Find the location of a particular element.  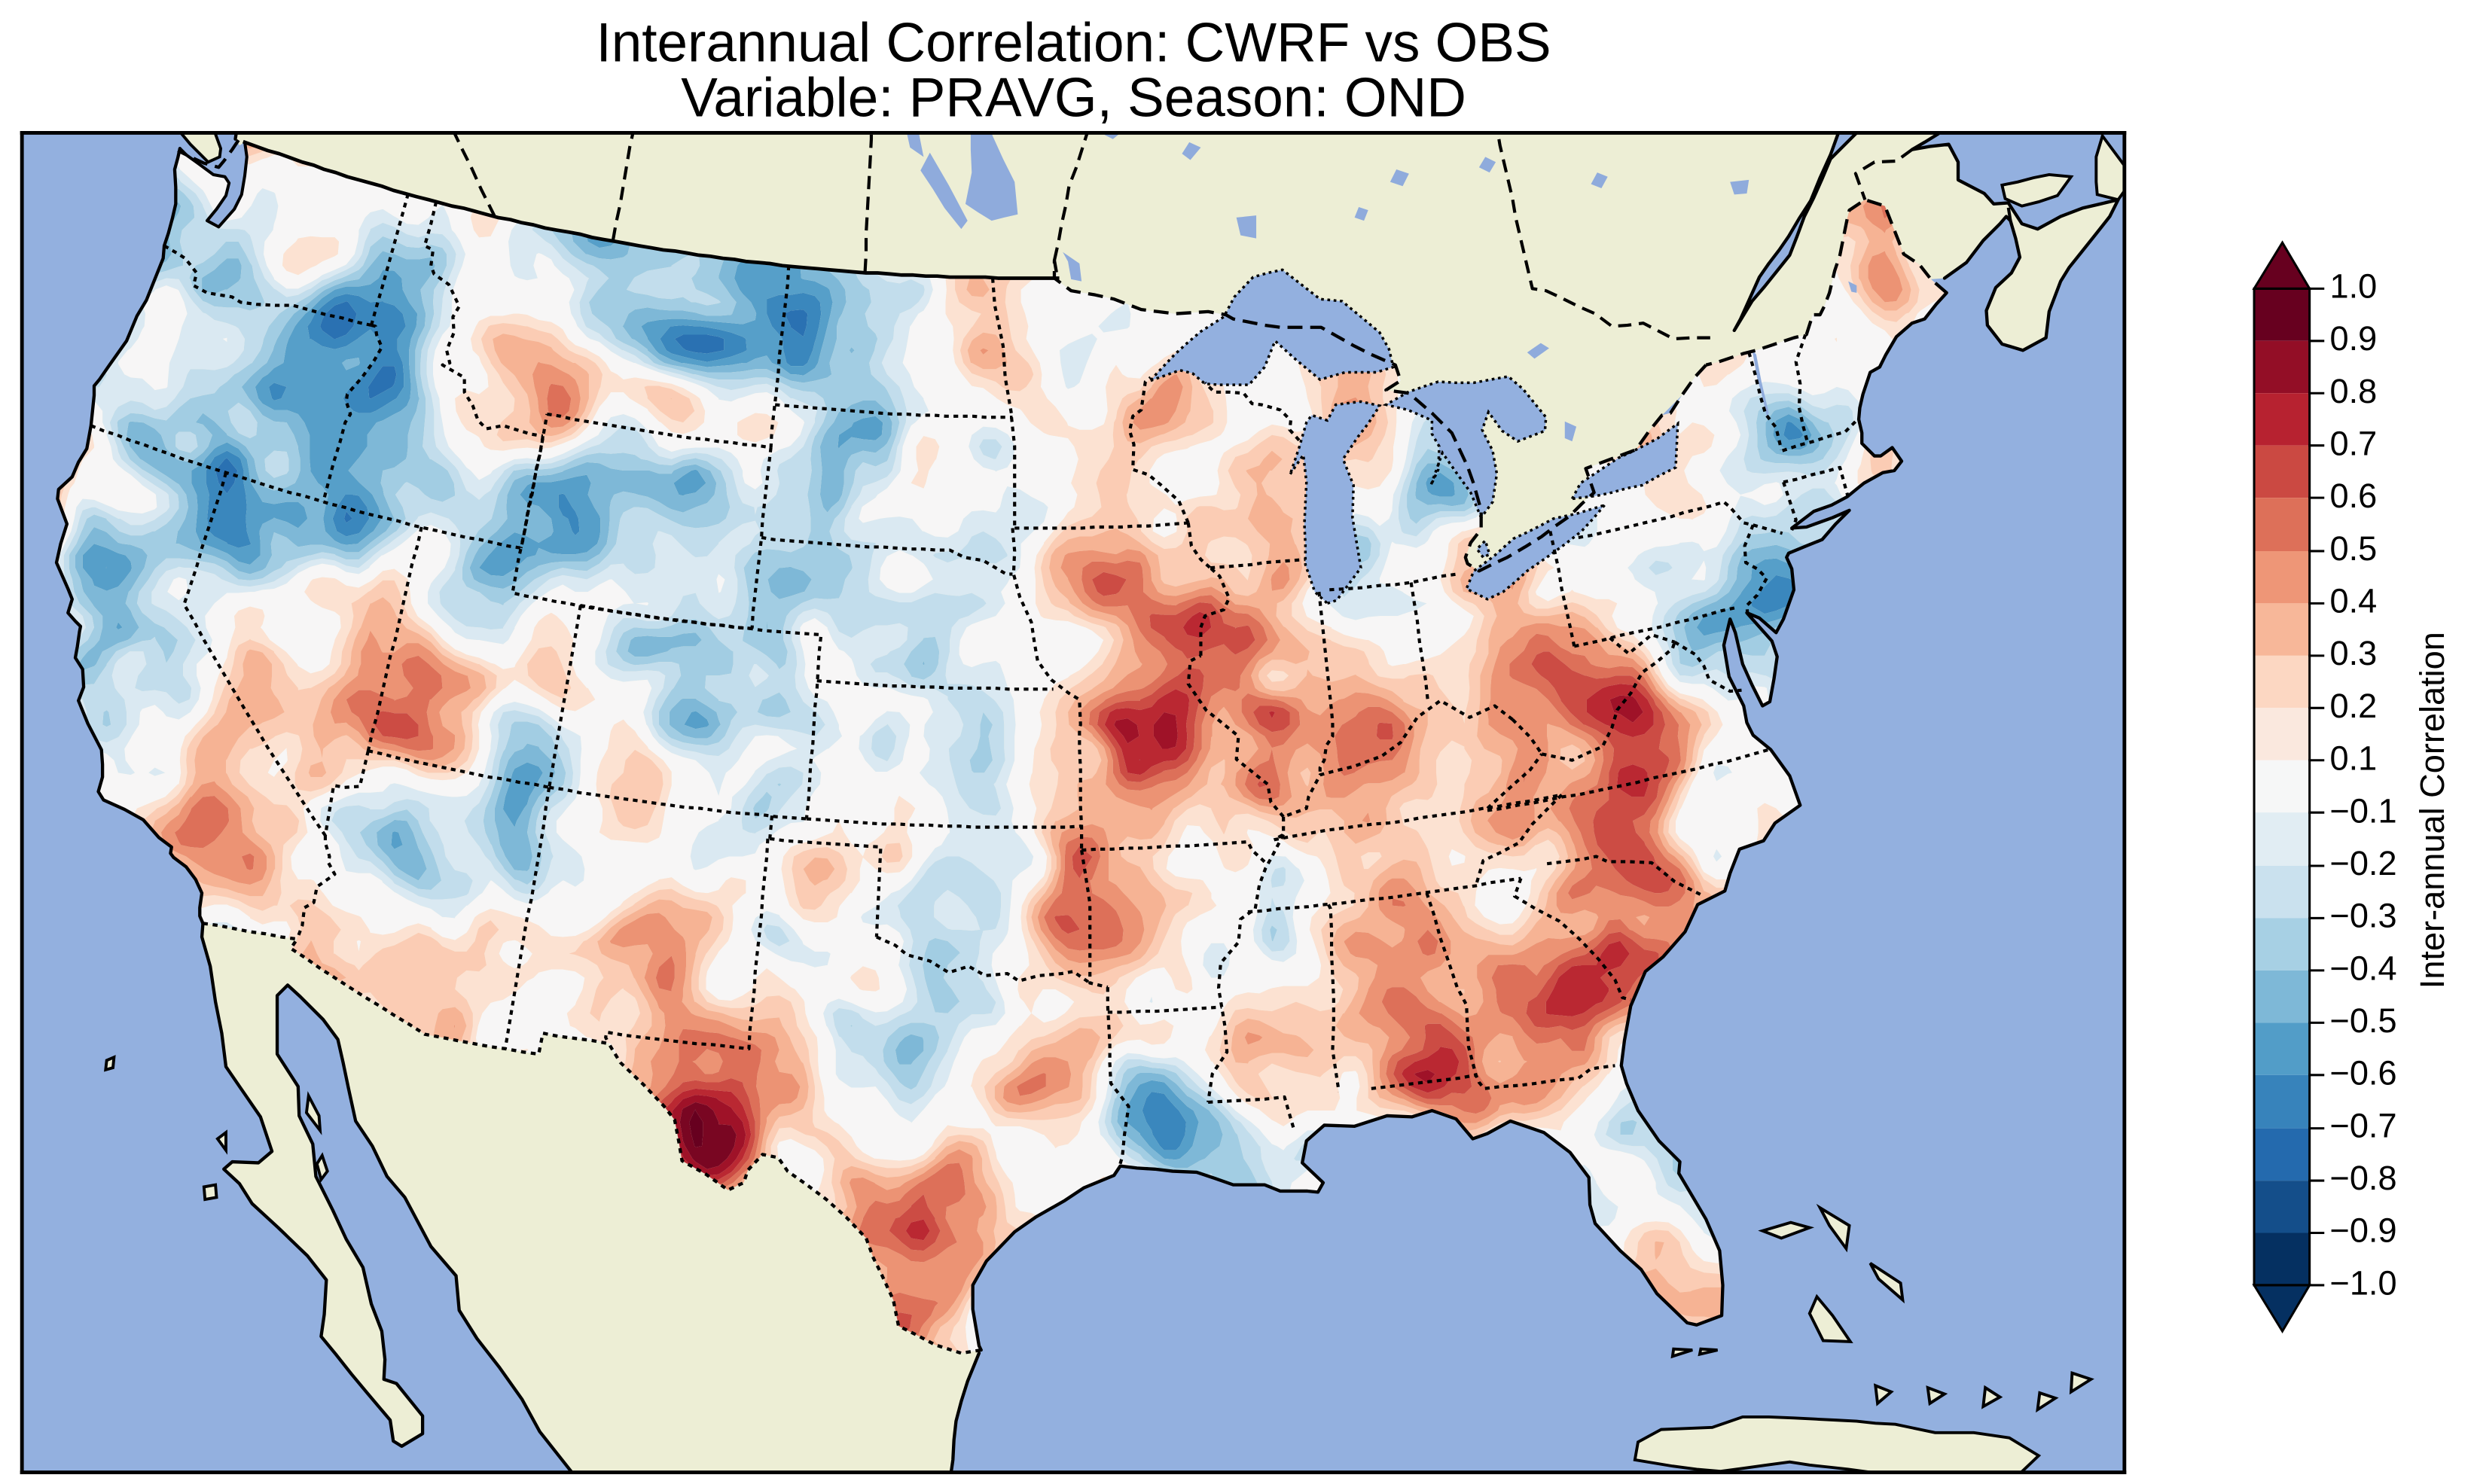

svg-text: −0.2 is located at coordinates (2363, 863).